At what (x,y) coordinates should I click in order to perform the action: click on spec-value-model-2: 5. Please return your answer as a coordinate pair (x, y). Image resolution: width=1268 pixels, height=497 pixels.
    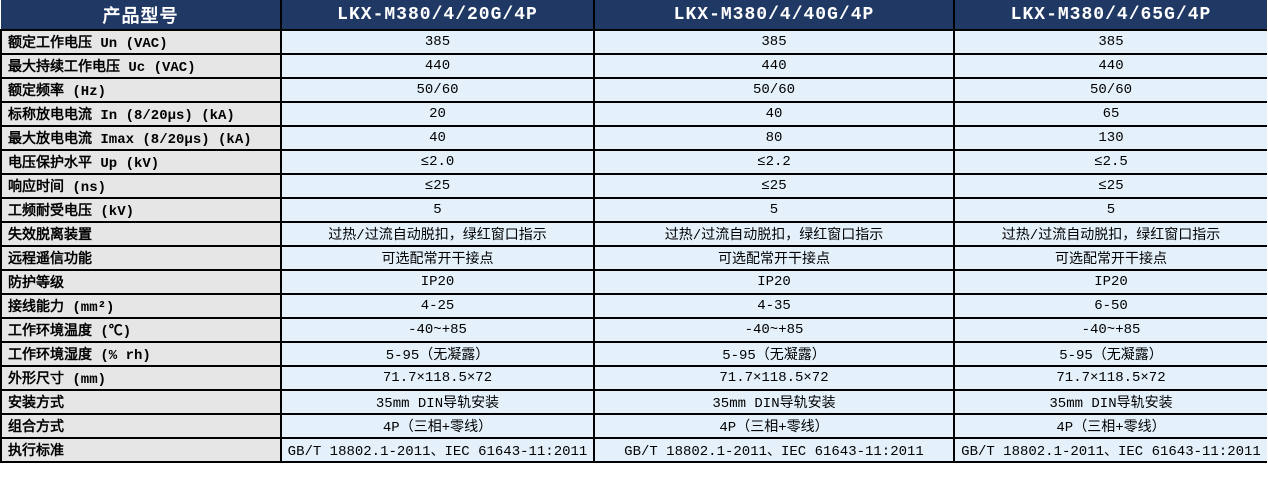
    Looking at the image, I should click on (774, 210).